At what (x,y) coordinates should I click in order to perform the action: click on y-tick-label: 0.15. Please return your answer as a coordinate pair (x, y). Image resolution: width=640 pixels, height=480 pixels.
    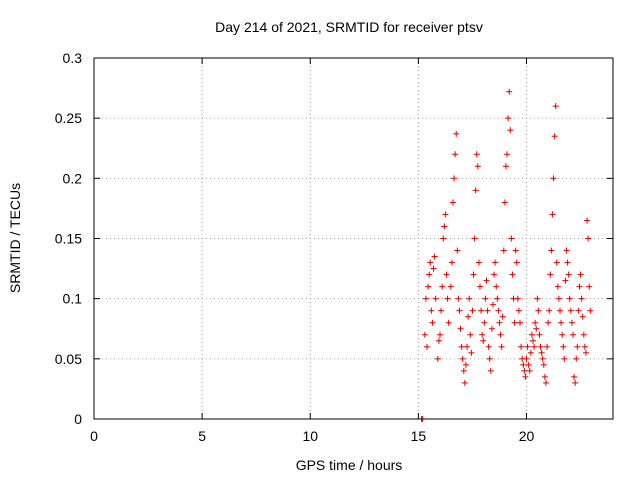
    Looking at the image, I should click on (68, 239).